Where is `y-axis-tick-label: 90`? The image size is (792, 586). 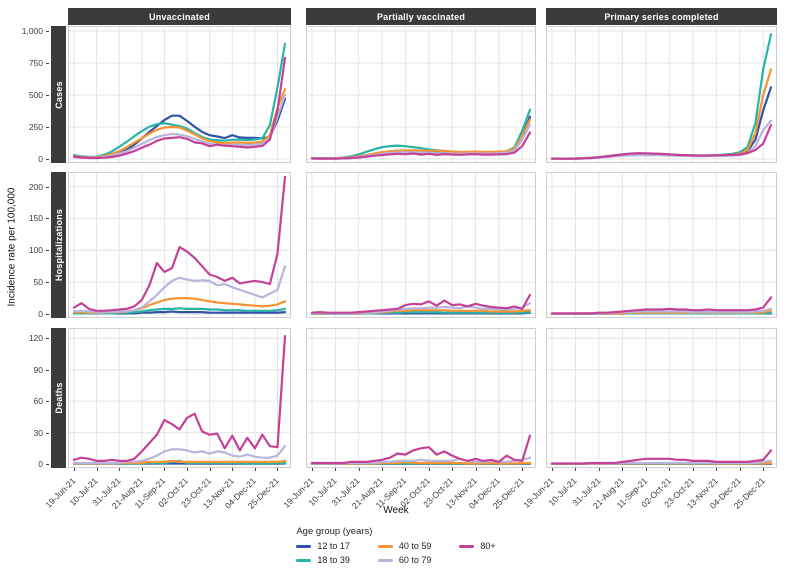 y-axis-tick-label: 90 is located at coordinates (38, 369).